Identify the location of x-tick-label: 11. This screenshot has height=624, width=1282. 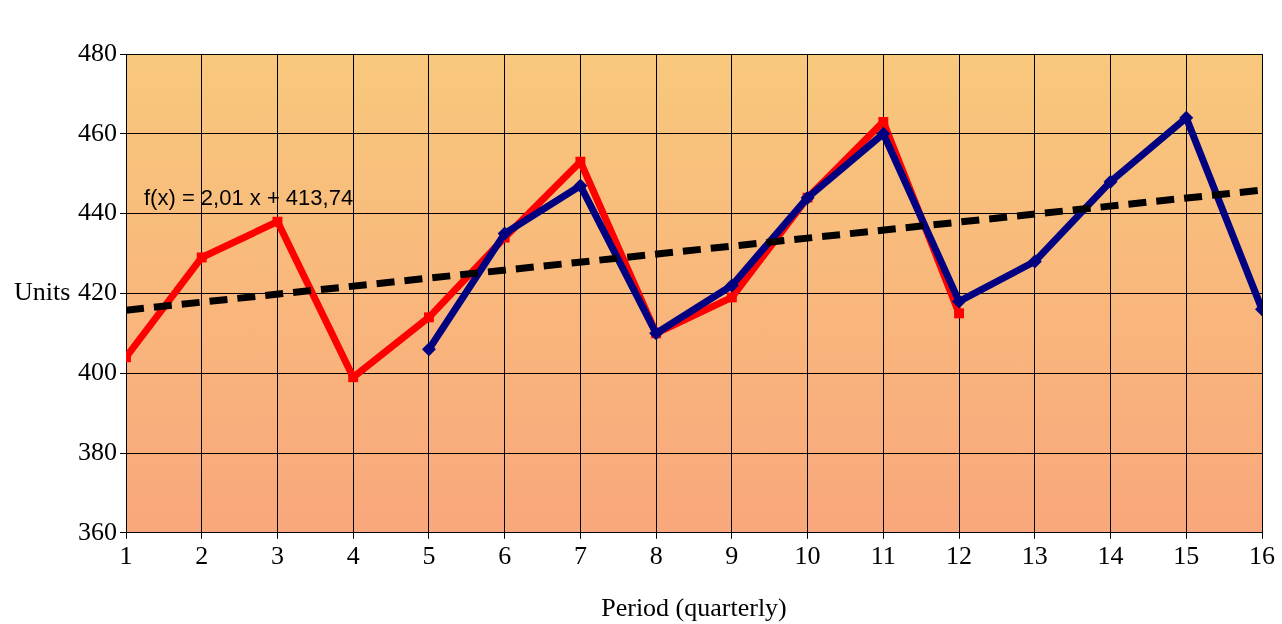
(883, 556).